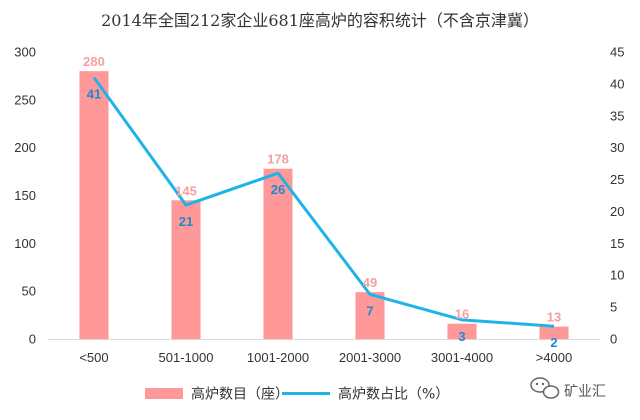 Image resolution: width=640 pixels, height=420 pixels. I want to click on left-tick-label: 300, so click(25, 52).